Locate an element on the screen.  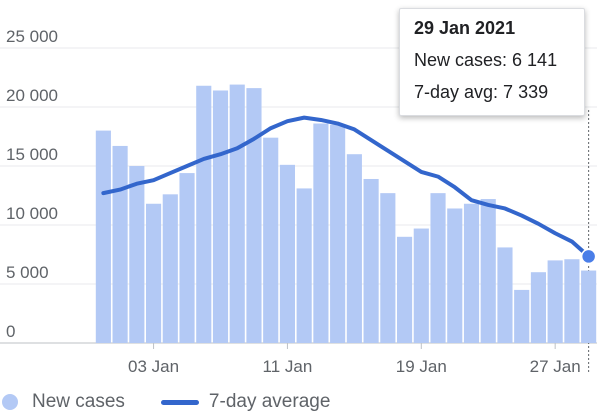
legend-item-new-cases: New cases is located at coordinates (62, 402).